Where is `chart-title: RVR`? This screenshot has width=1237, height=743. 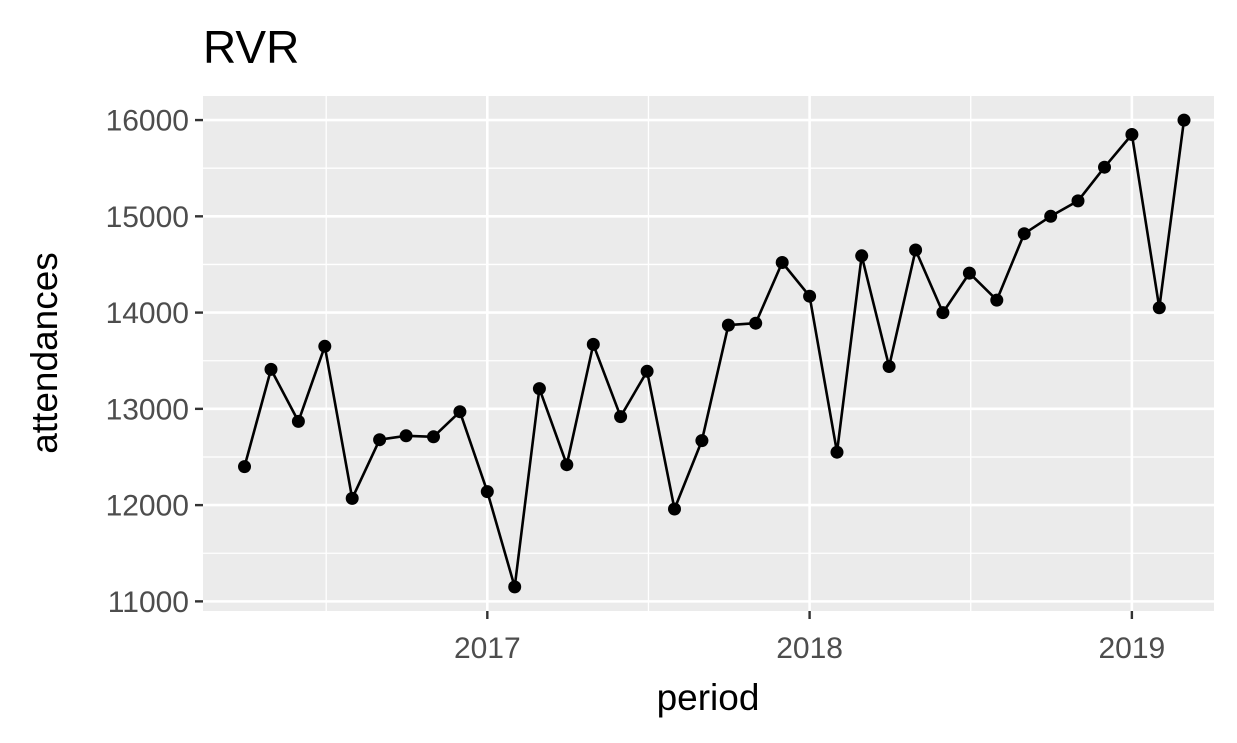 chart-title: RVR is located at coordinates (251, 47).